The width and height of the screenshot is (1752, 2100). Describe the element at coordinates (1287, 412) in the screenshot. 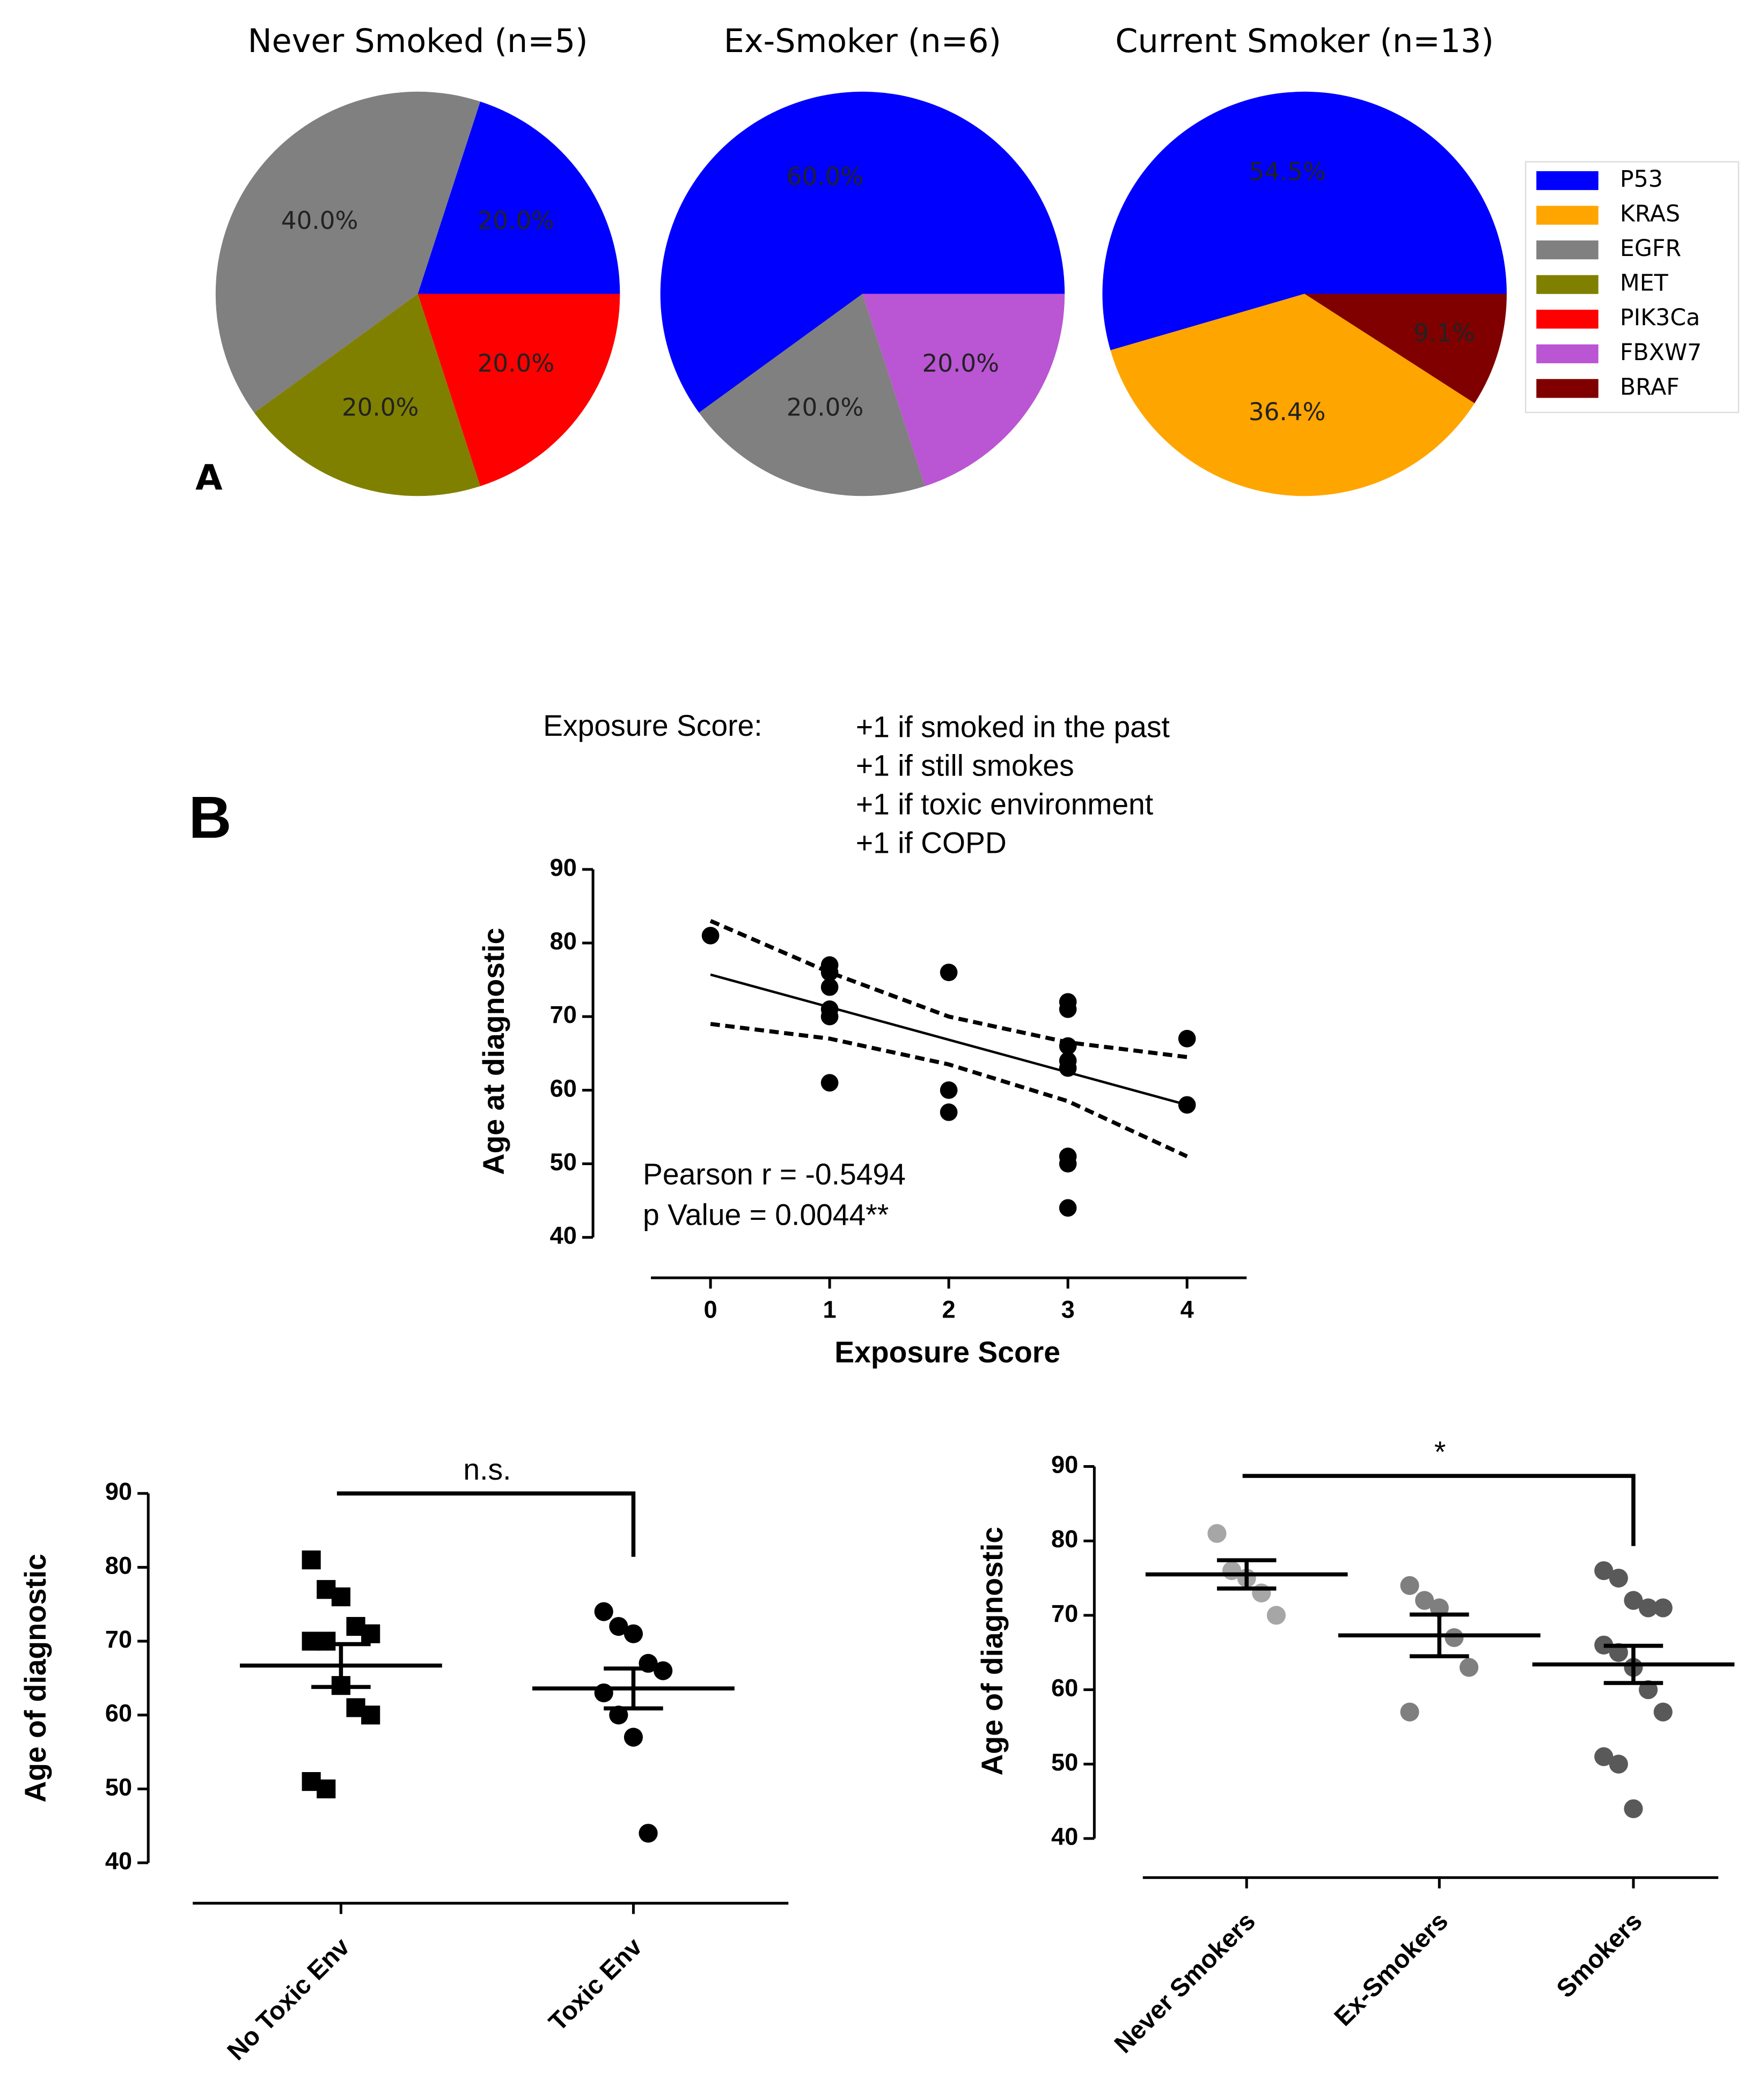

I see `slice-label: 36.4%` at that location.